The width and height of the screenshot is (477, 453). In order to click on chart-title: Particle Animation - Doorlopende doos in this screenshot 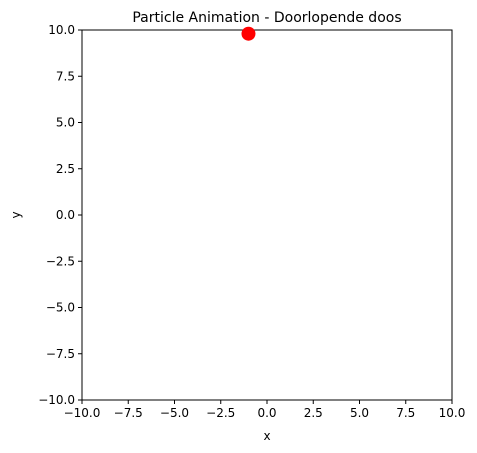, I will do `click(266, 18)`.